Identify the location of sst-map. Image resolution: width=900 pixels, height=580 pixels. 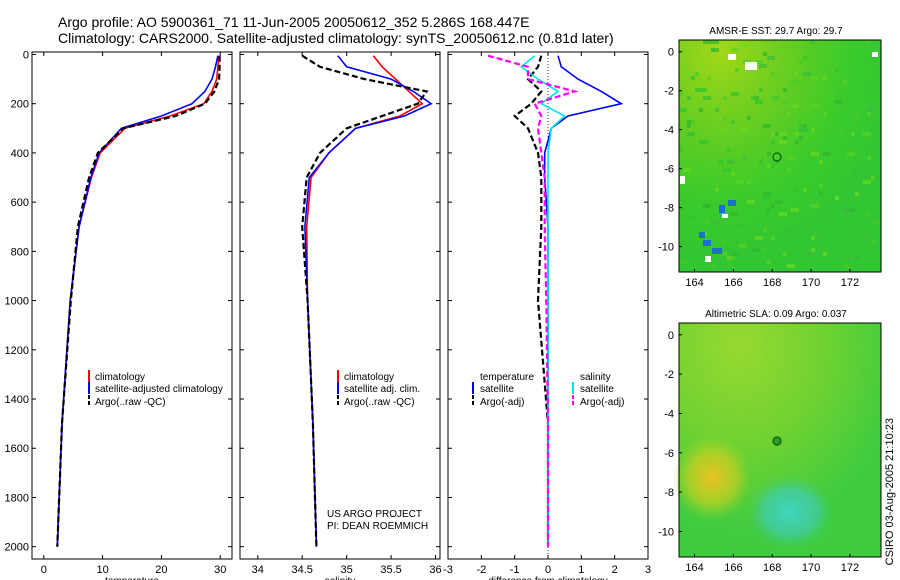
(780, 156).